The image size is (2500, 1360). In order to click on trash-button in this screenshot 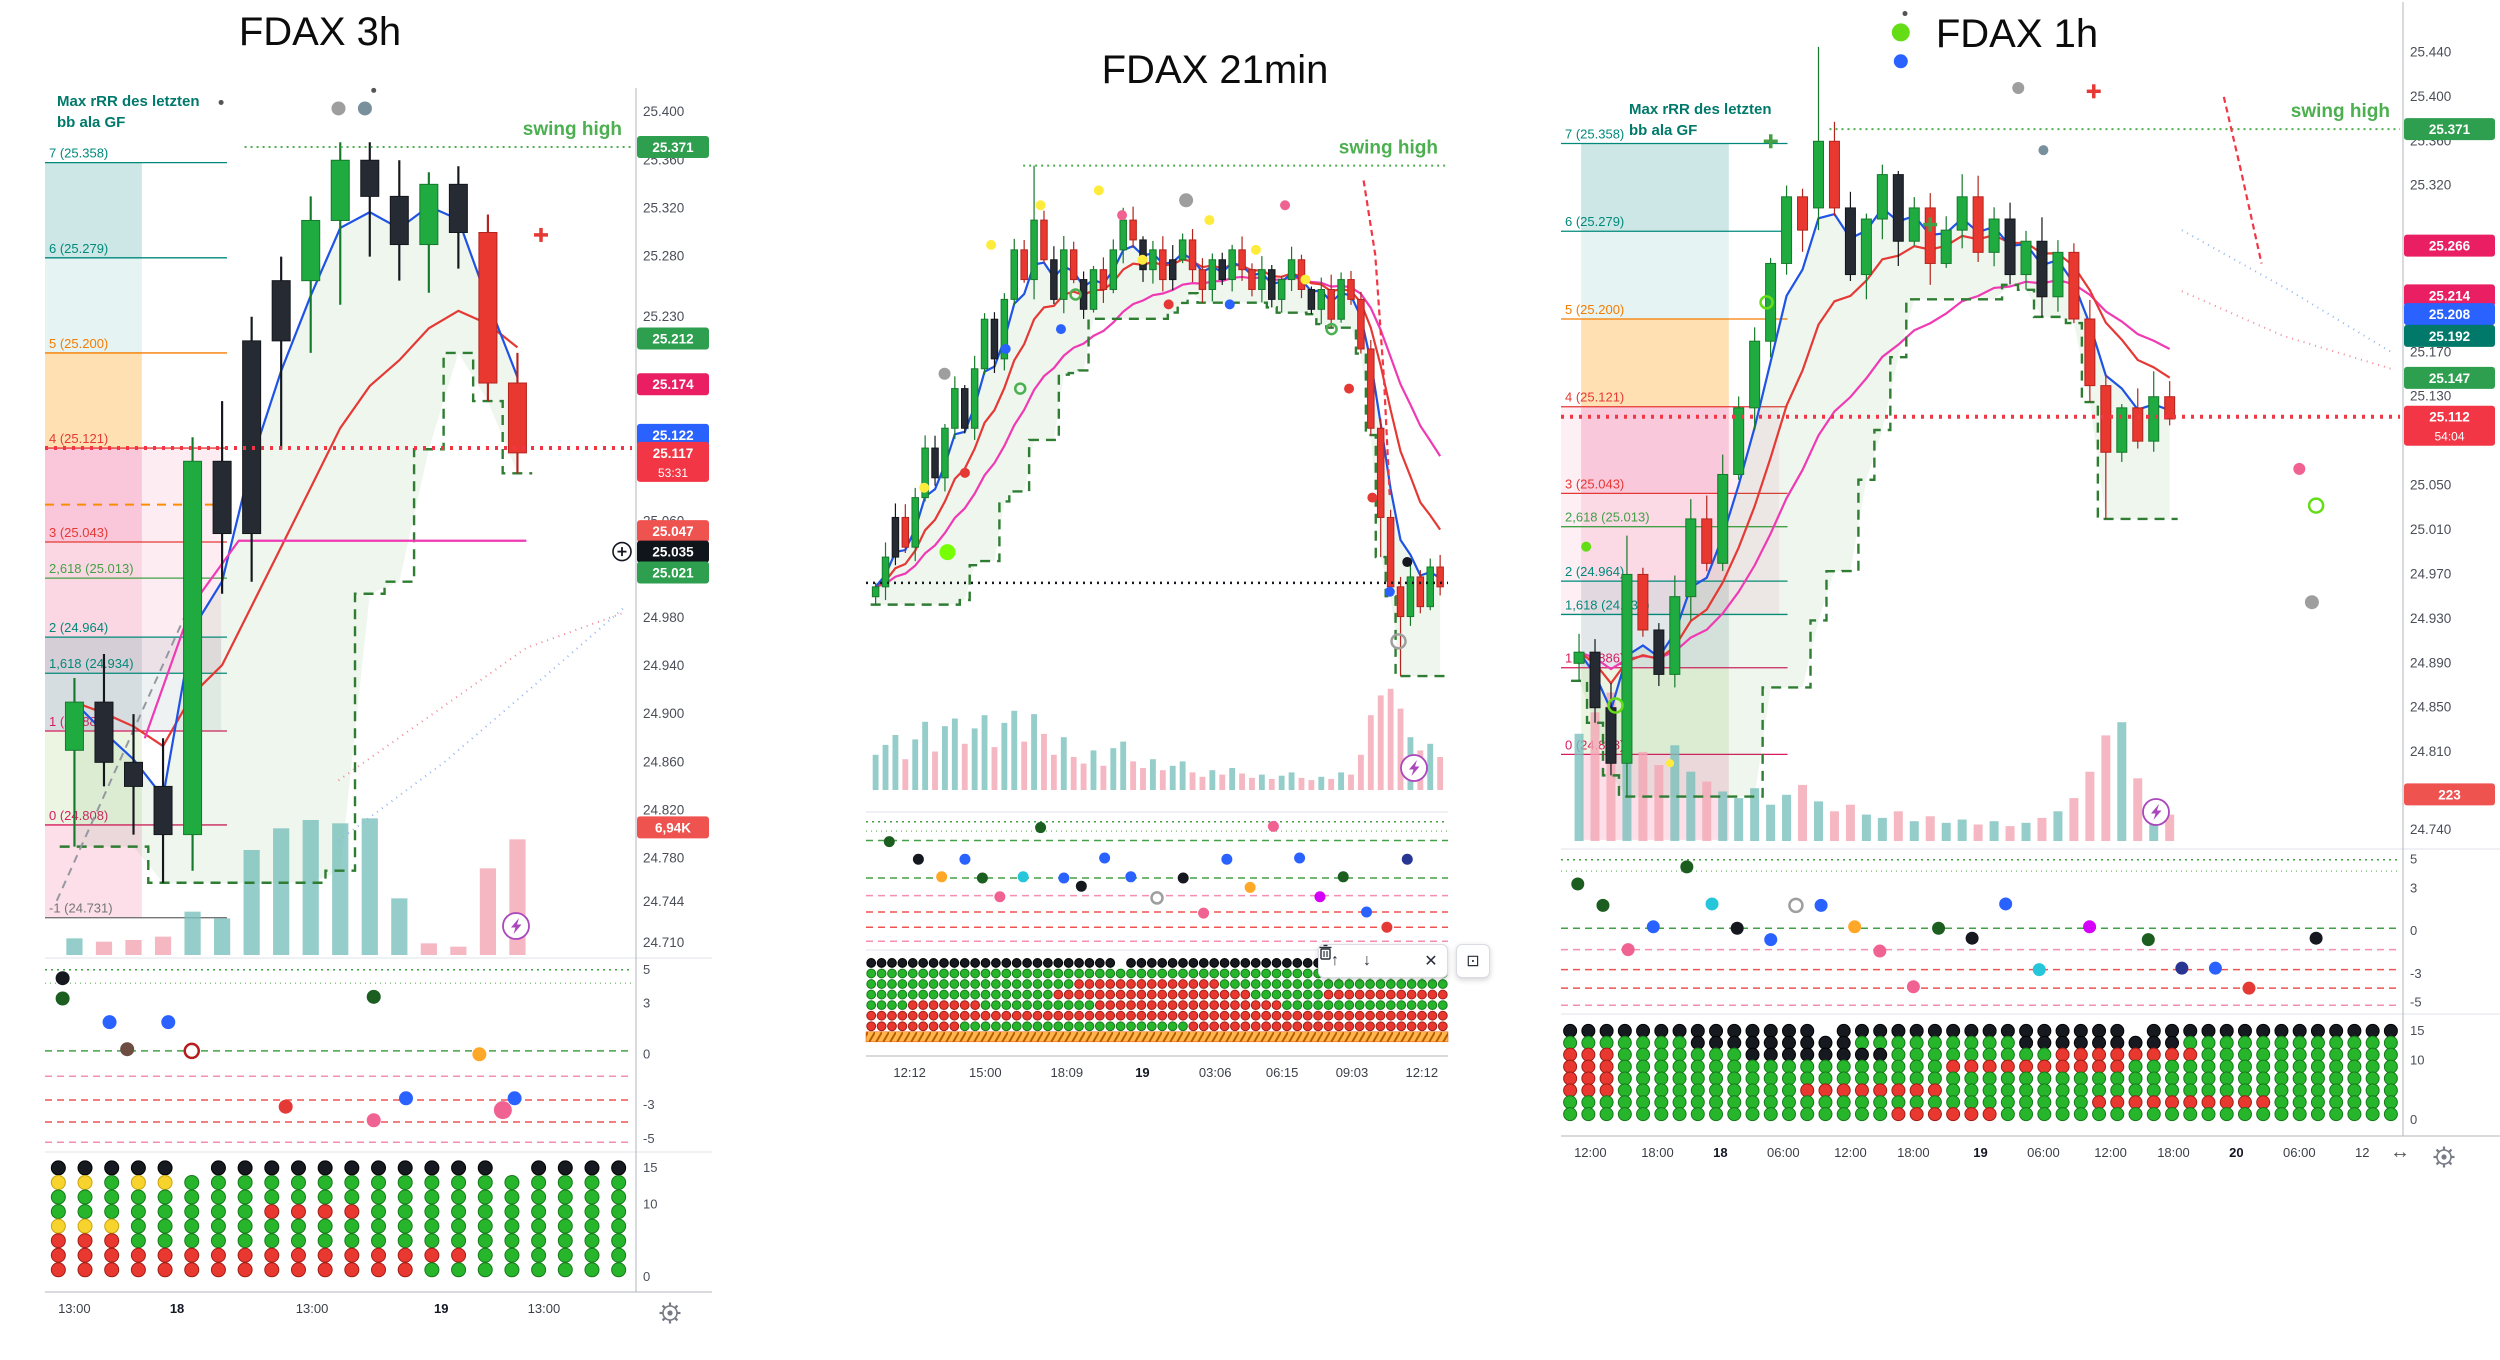, I will do `click(1367, 960)`.